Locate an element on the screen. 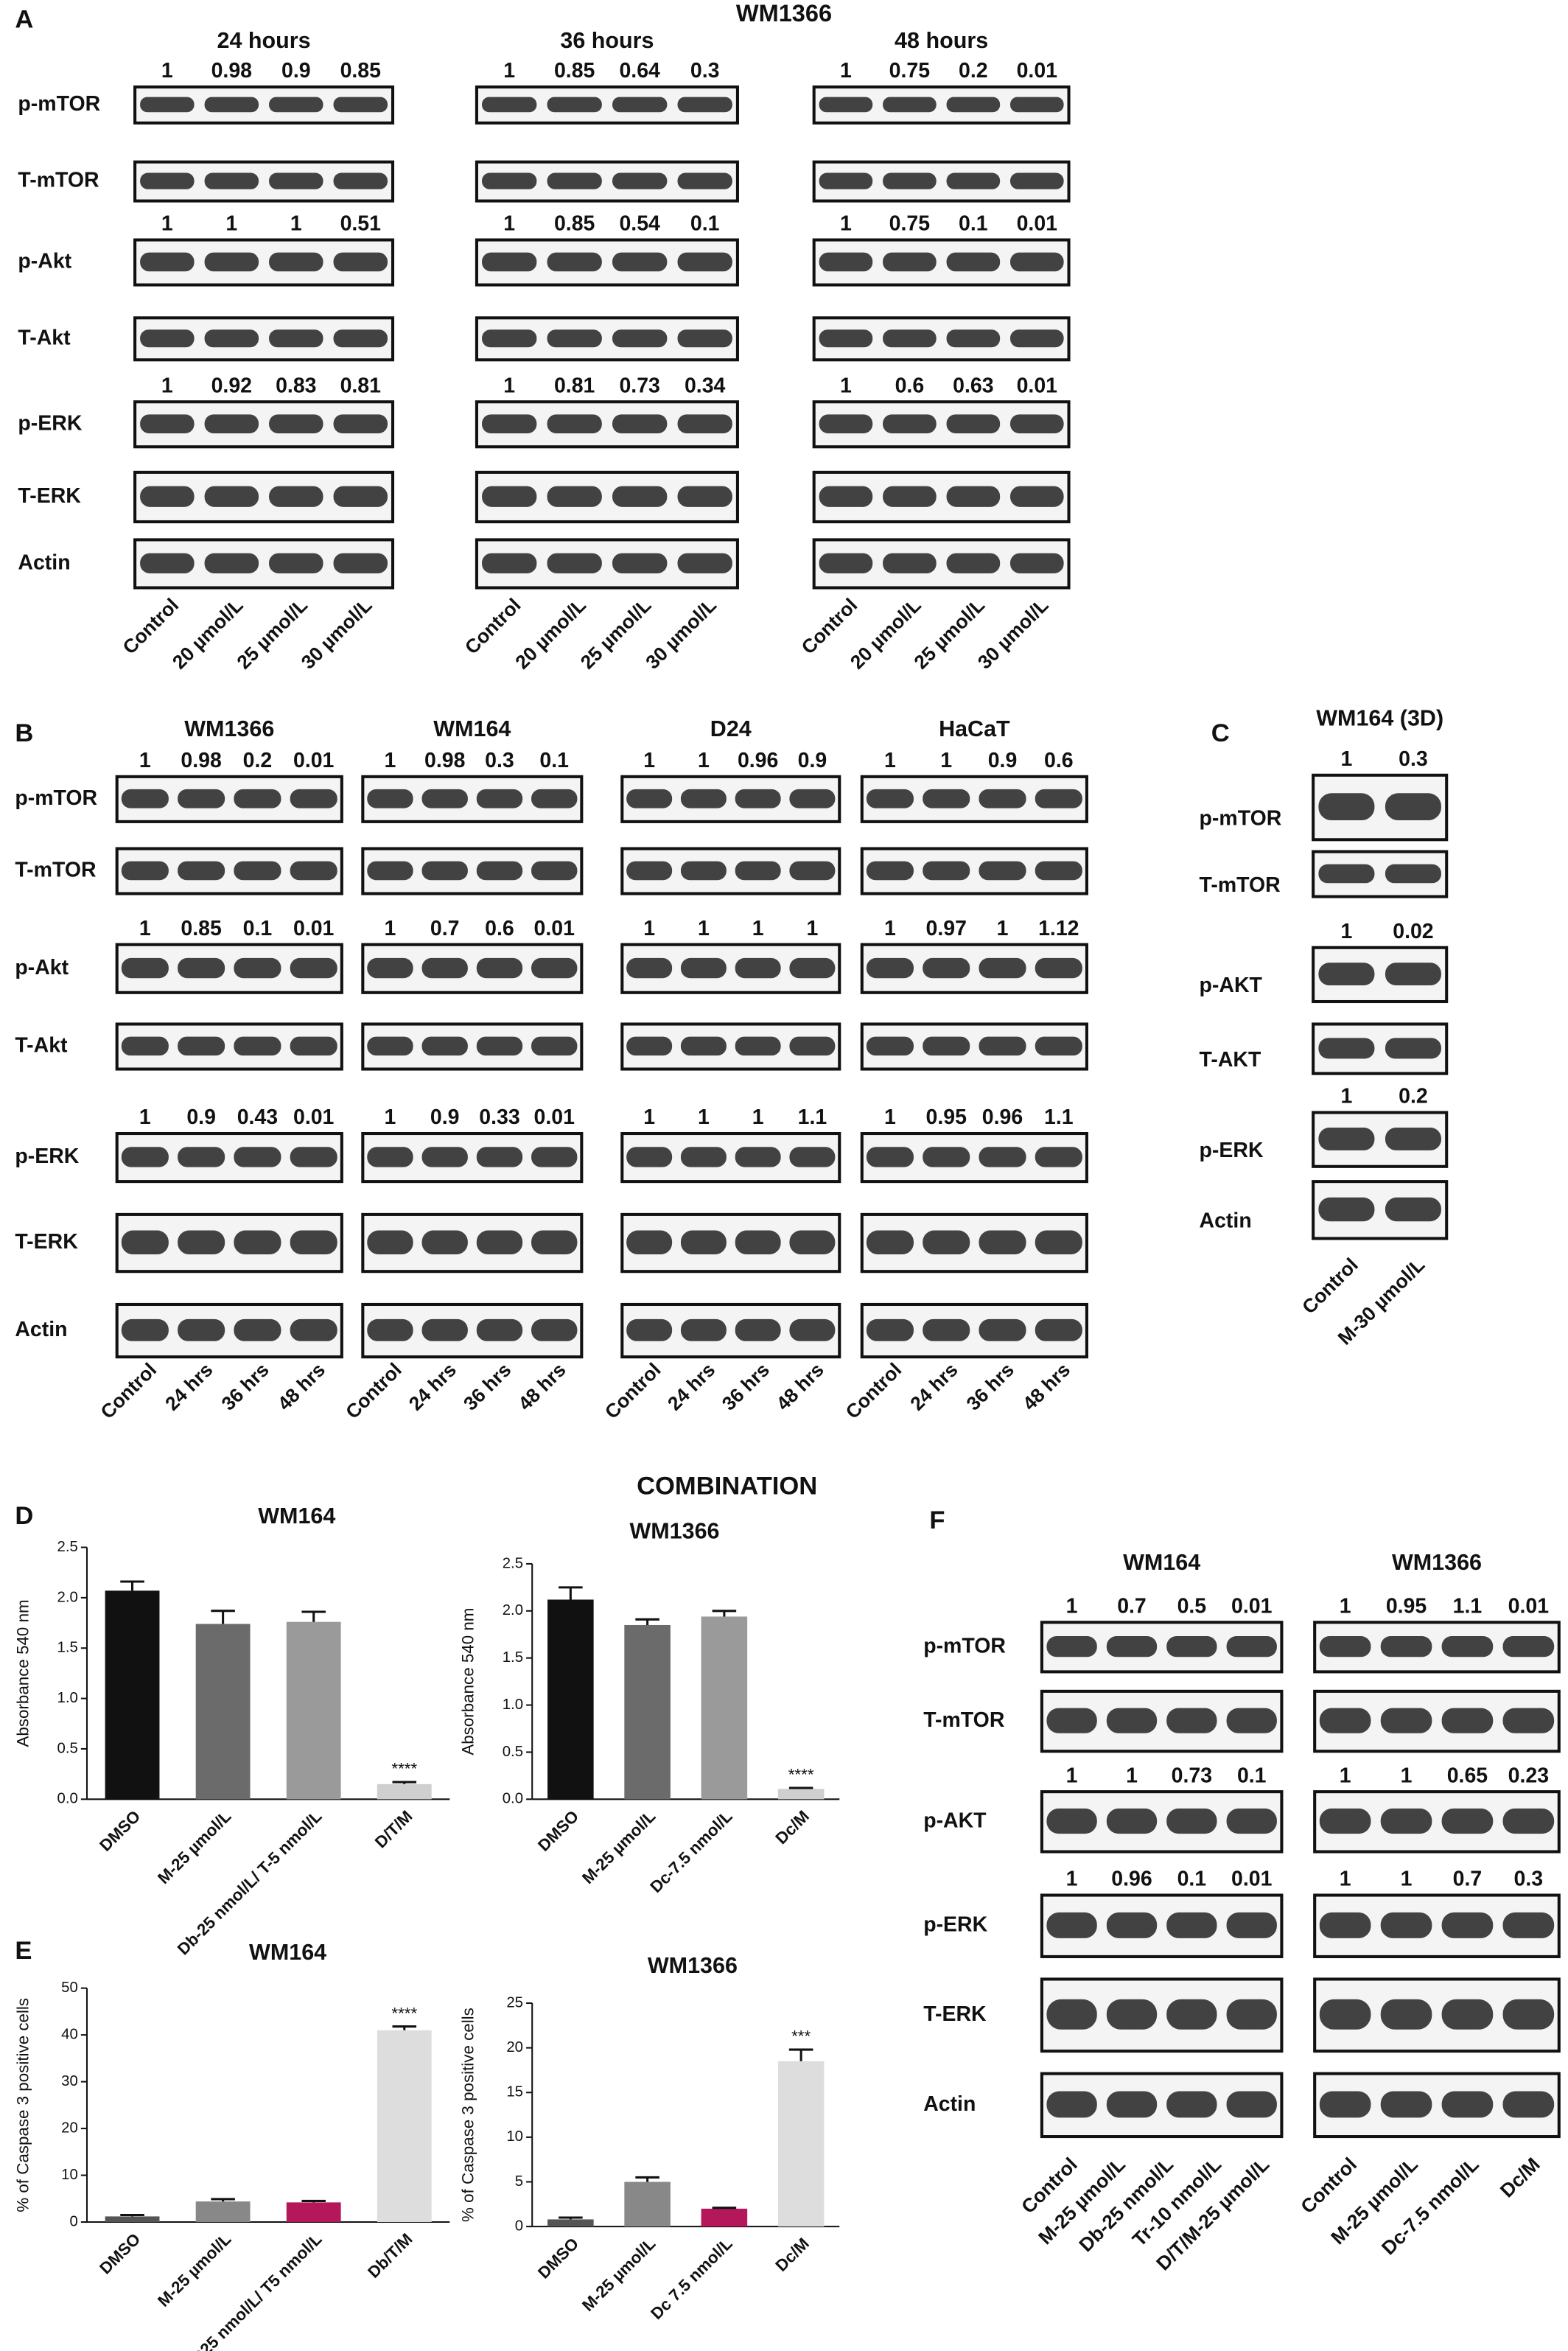 The image size is (1568, 2351). quantification: 0.95 is located at coordinates (947, 1117).